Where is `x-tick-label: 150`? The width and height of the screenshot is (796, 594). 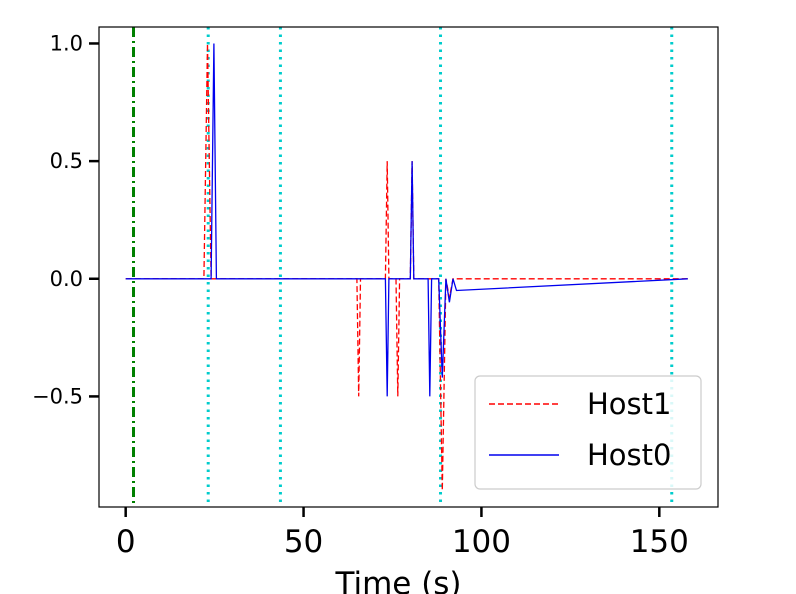
x-tick-label: 150 is located at coordinates (659, 542).